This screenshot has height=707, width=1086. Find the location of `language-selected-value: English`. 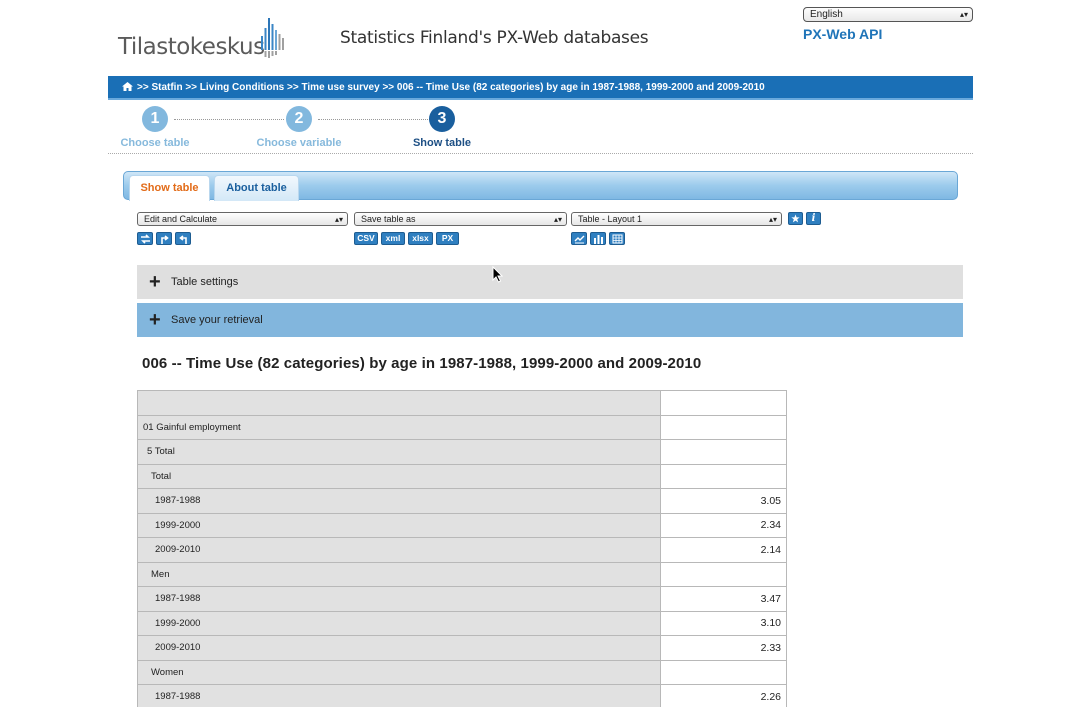

language-selected-value: English is located at coordinates (826, 14).